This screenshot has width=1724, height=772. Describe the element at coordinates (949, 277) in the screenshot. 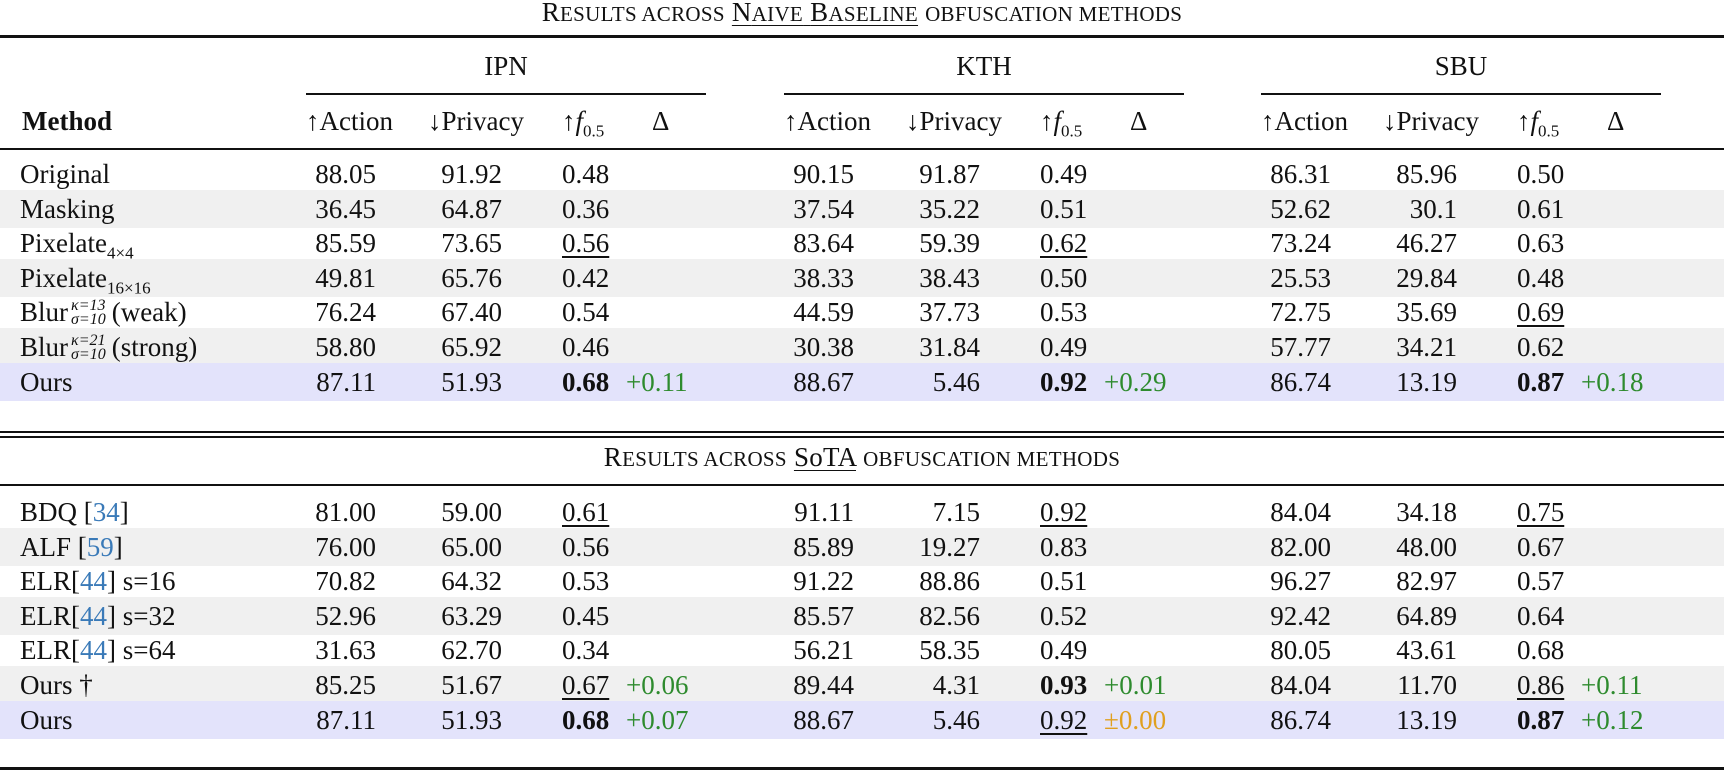

I see `privacy-value: 38.43` at that location.